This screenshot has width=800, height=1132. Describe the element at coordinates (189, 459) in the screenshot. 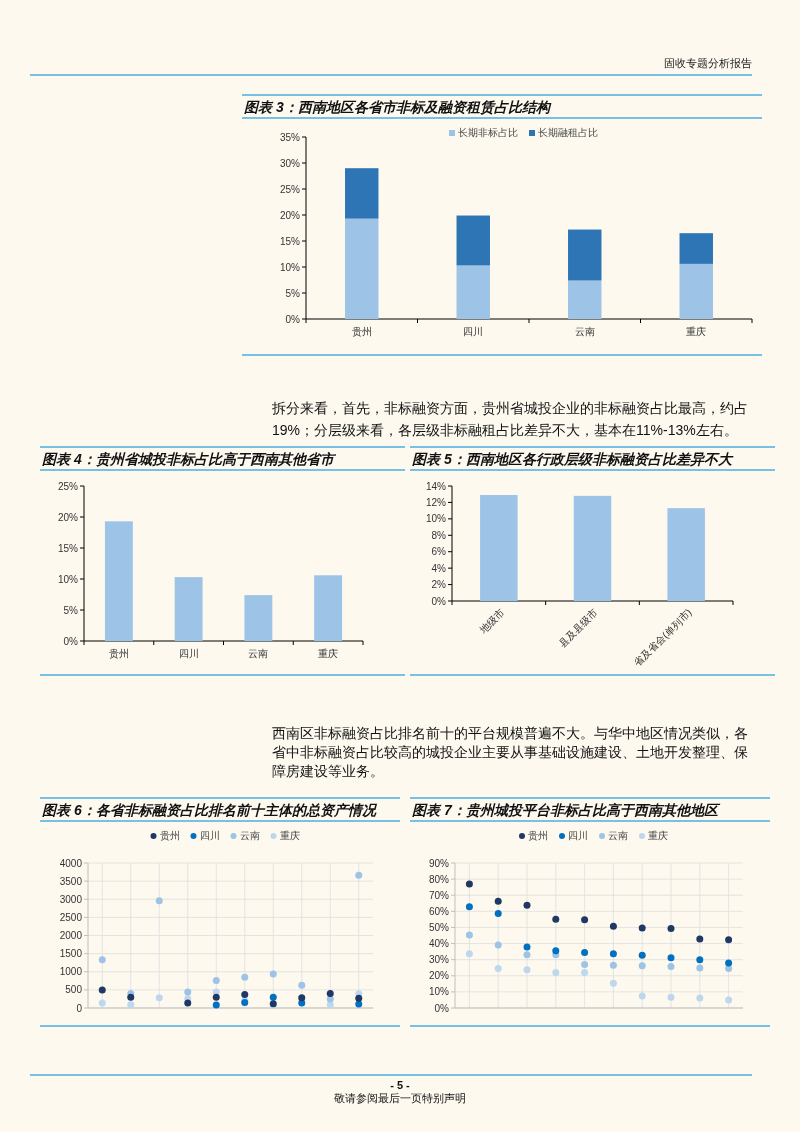

I see `chart-title: 图表 4：贵州省城投非标占比高于西南其他省市` at that location.